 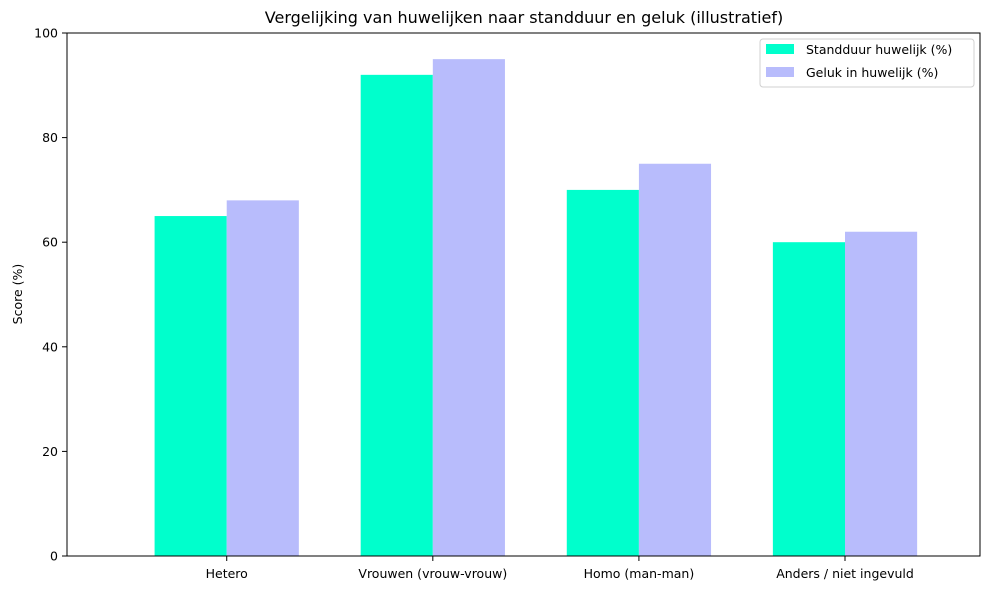 I want to click on legend-swatch-geluk, so click(x=780, y=72).